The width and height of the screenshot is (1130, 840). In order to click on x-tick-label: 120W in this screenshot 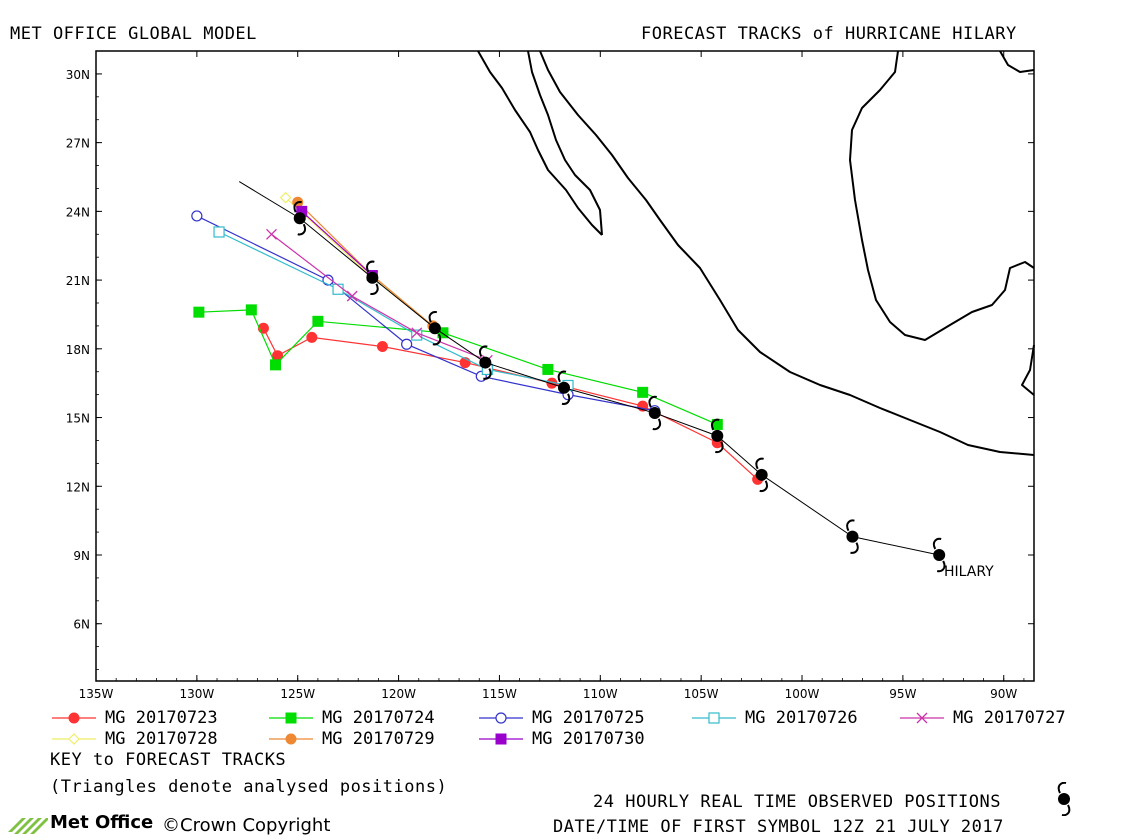, I will do `click(398, 694)`.